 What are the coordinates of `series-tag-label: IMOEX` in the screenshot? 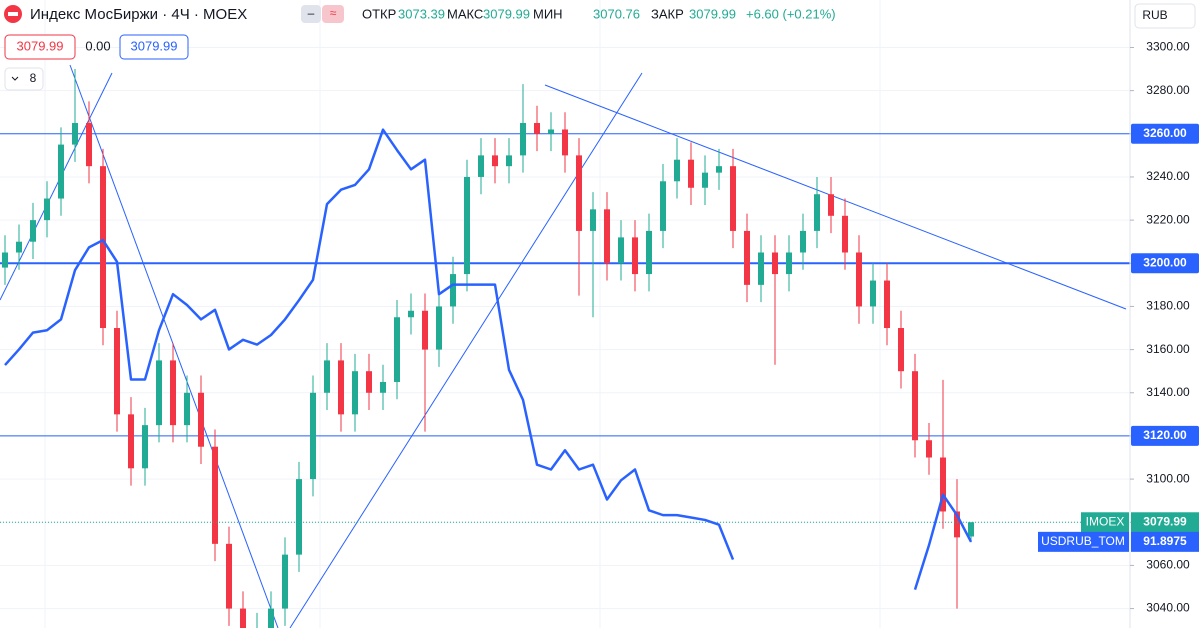 It's located at (1105, 521).